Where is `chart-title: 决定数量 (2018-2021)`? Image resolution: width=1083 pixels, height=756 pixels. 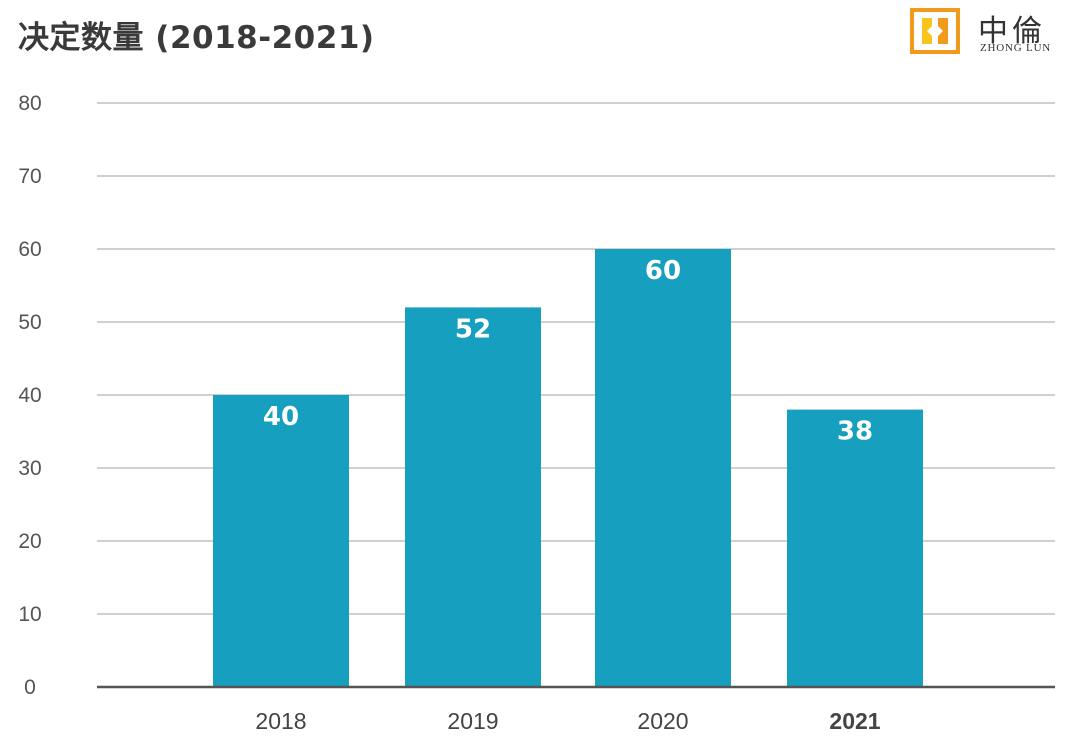 chart-title: 决定数量 (2018-2021) is located at coordinates (196, 38).